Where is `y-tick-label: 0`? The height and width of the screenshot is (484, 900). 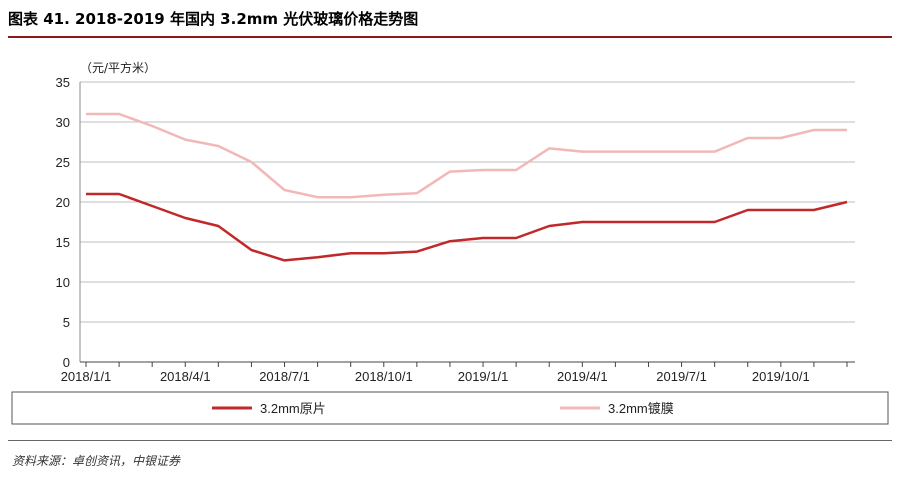
y-tick-label: 0 is located at coordinates (66, 362).